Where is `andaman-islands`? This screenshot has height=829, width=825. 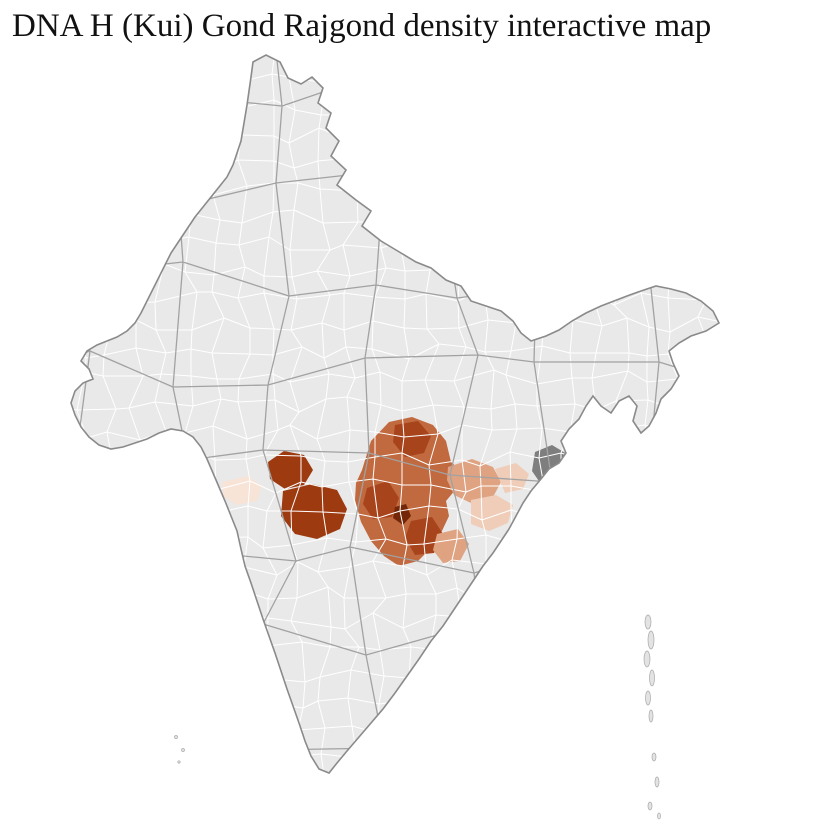
andaman-islands is located at coordinates (652, 717).